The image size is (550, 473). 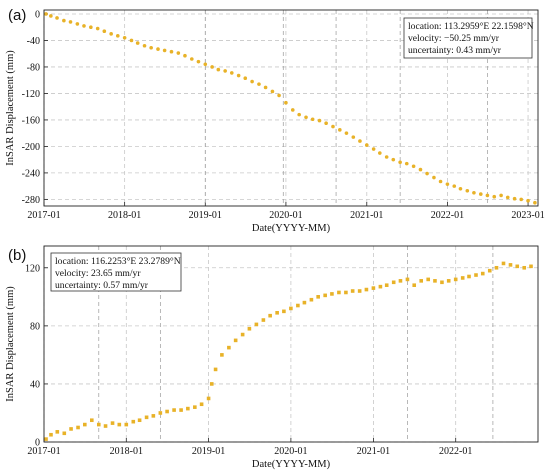 What do you see at coordinates (17, 15) in the screenshot?
I see `panel-a-label: (a)` at bounding box center [17, 15].